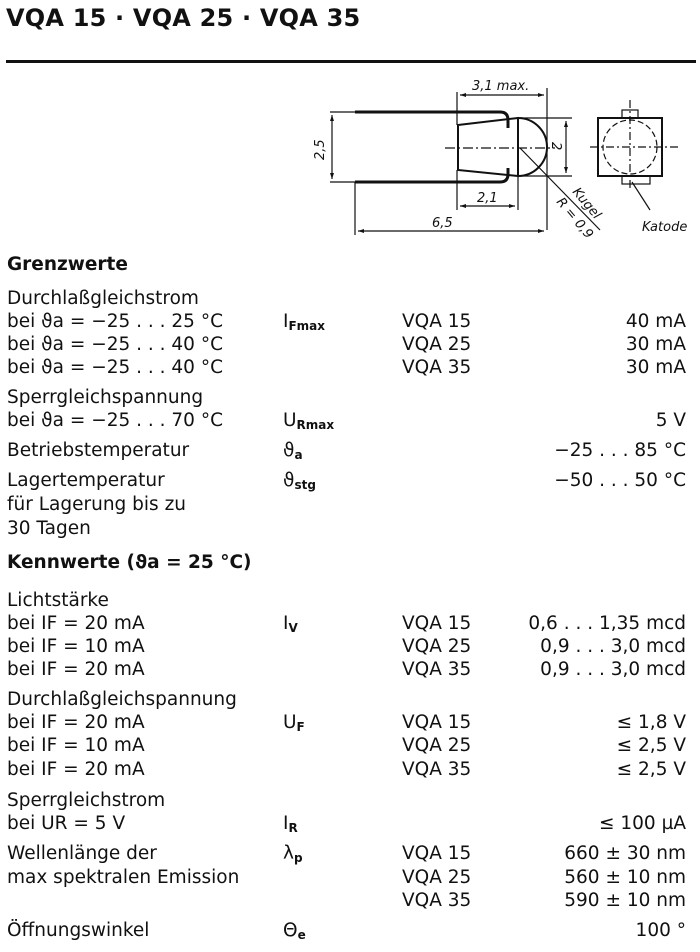  What do you see at coordinates (105, 397) in the screenshot?
I see `spec-label: Sperrgleichspannung` at bounding box center [105, 397].